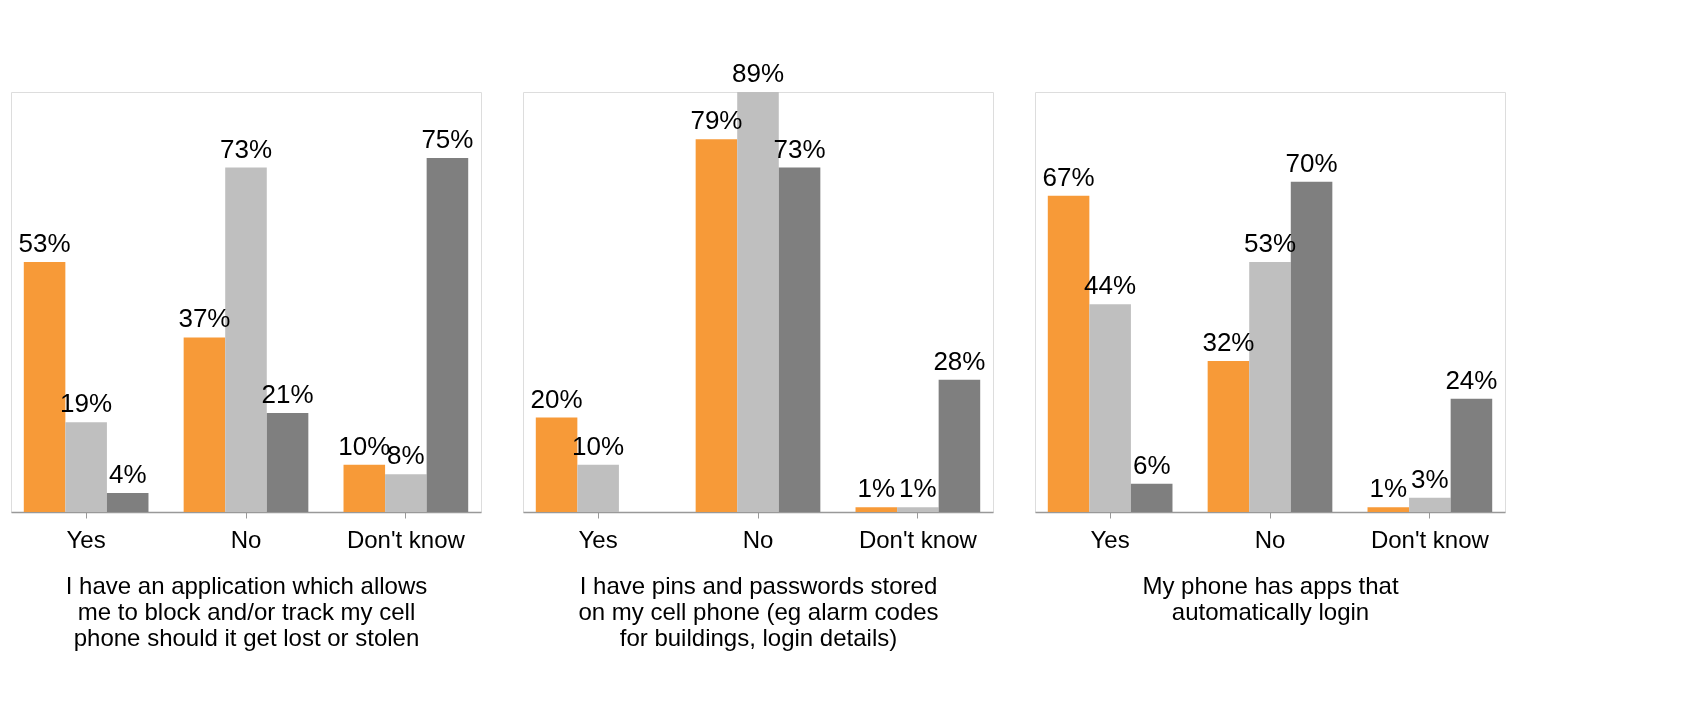 The width and height of the screenshot is (1700, 721). I want to click on data-label: 4%, so click(127, 474).